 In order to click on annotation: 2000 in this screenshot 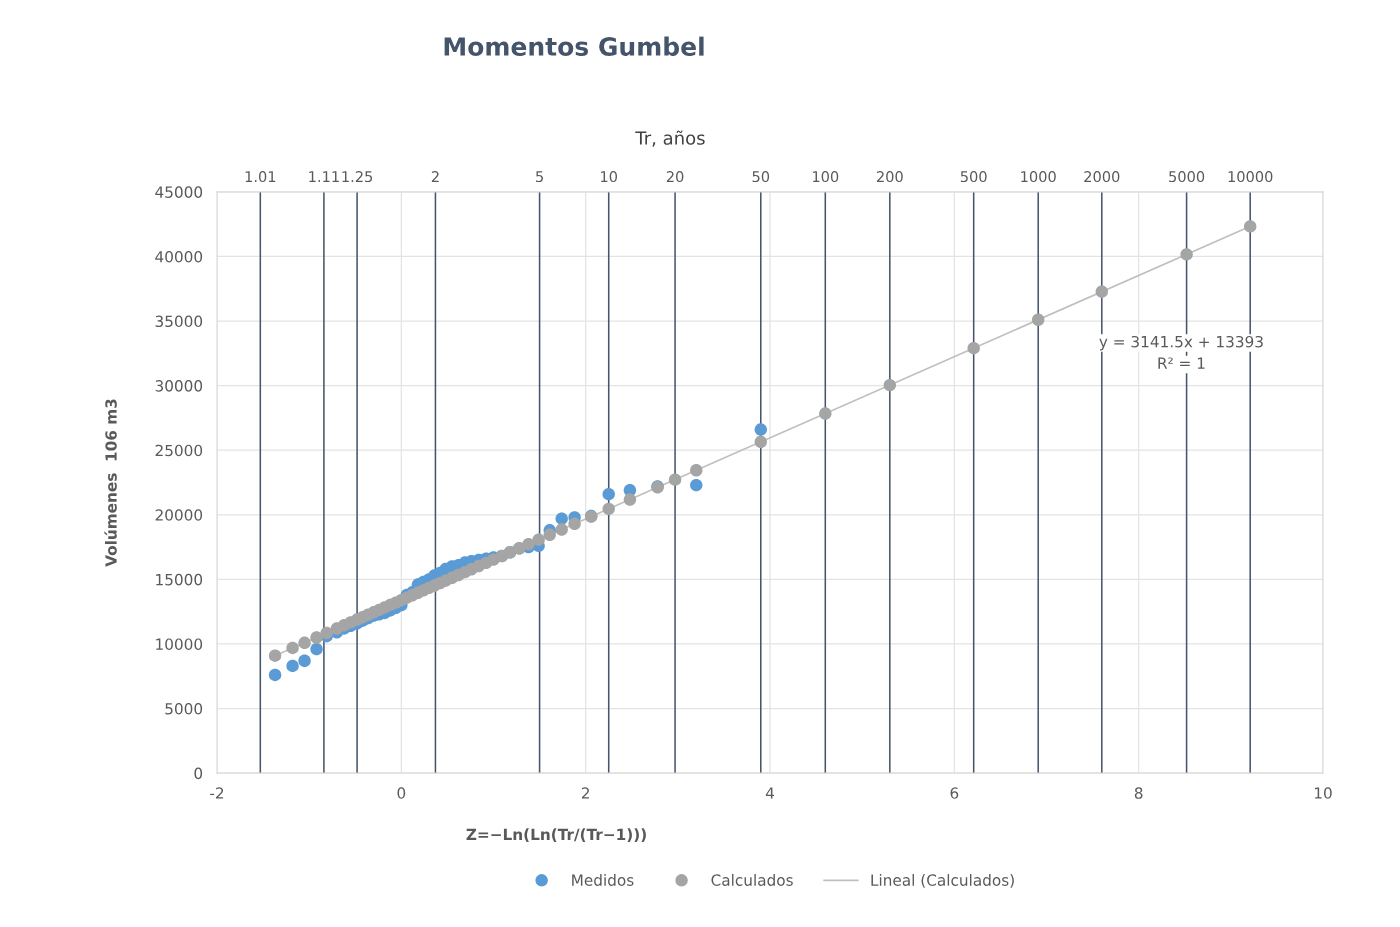, I will do `click(1102, 177)`.